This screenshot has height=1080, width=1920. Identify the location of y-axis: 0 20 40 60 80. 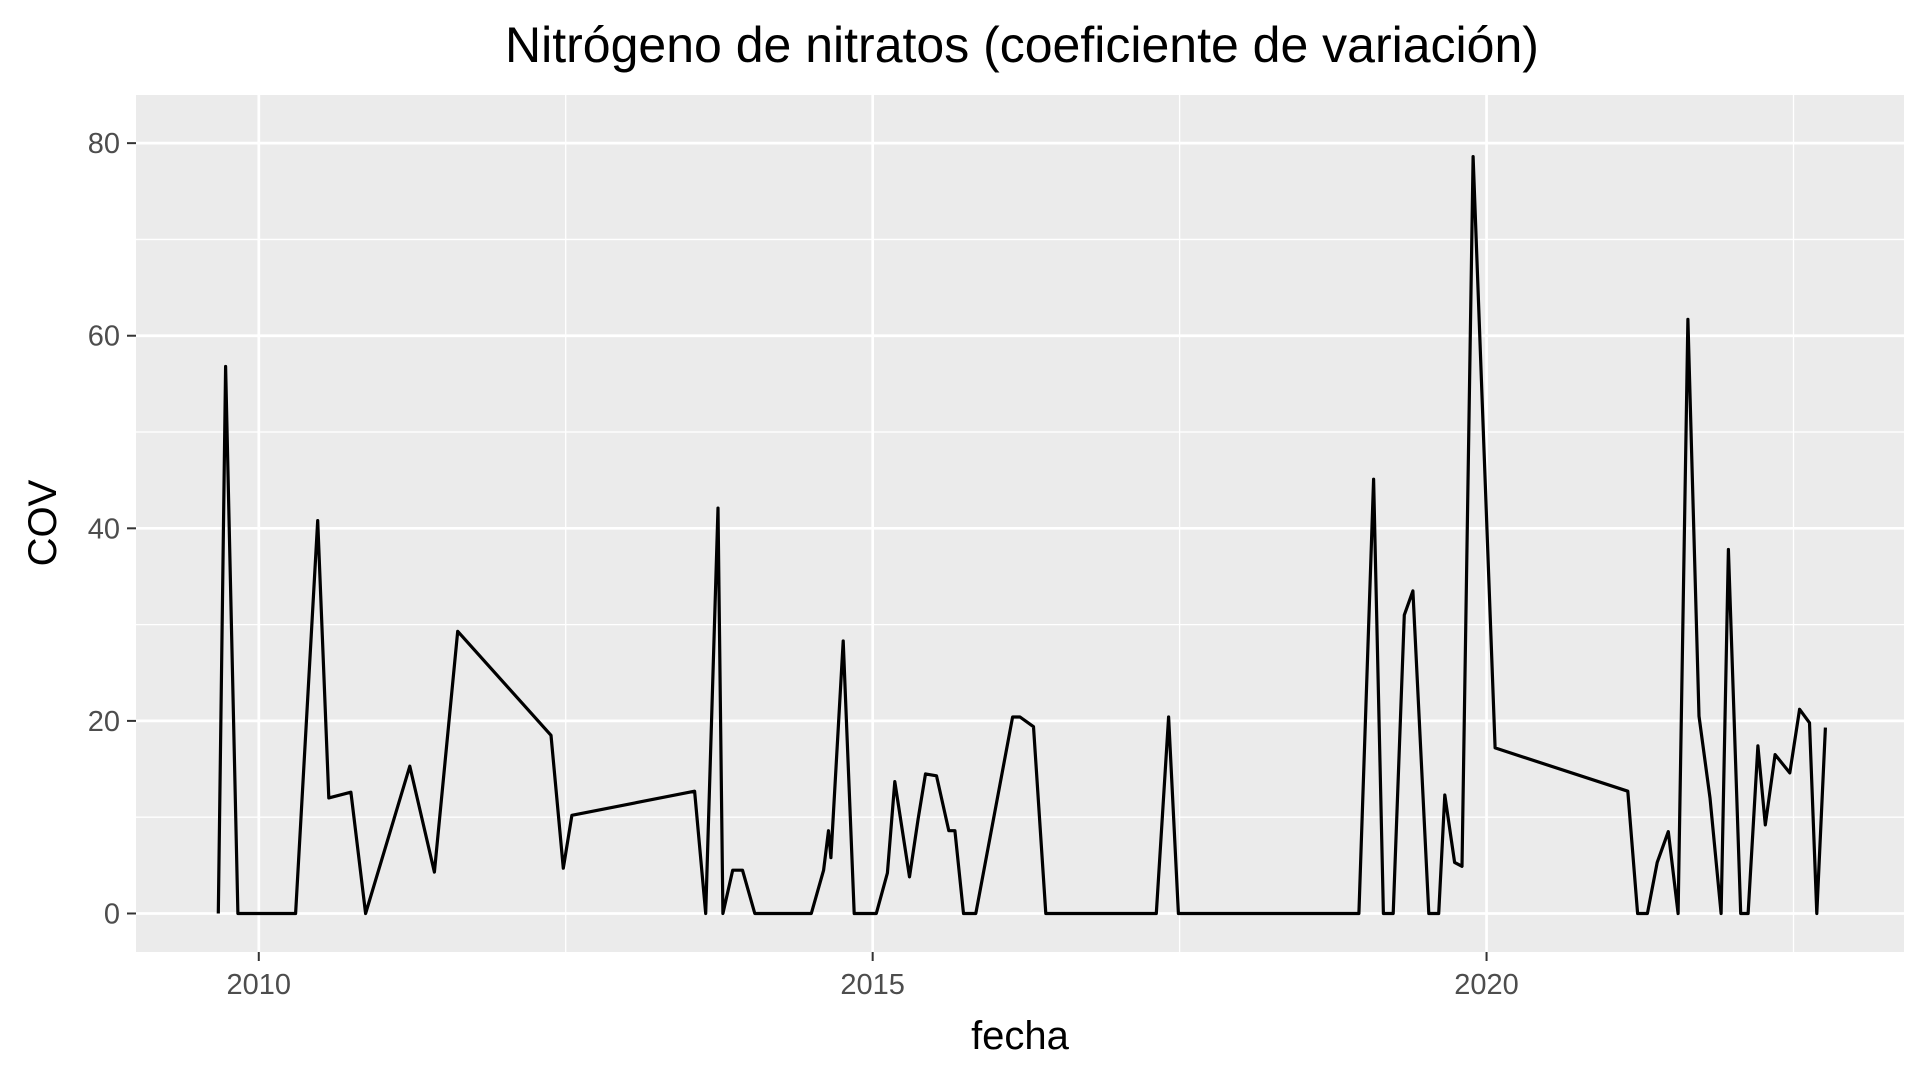
(112, 529).